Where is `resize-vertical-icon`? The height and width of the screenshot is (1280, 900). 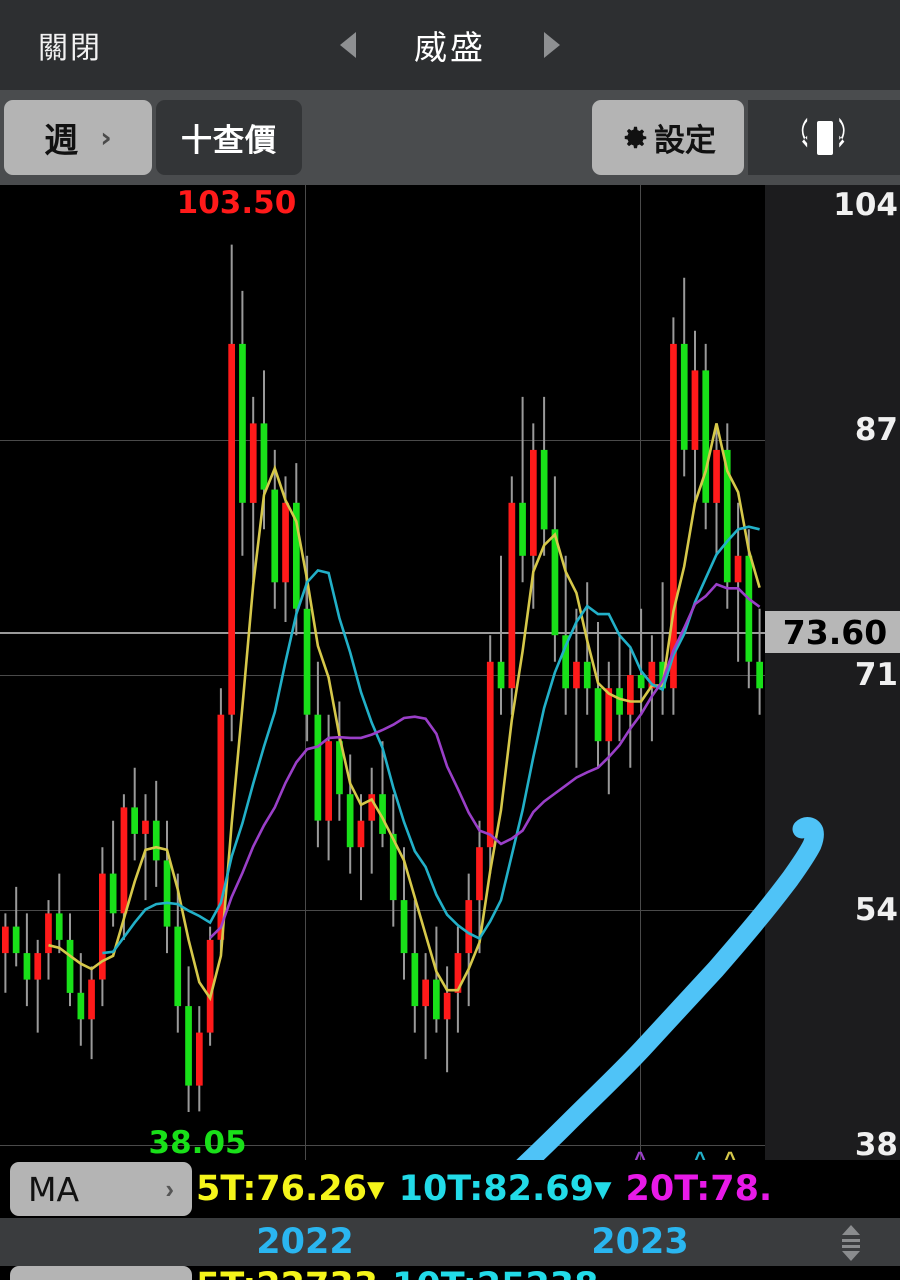 resize-vertical-icon is located at coordinates (851, 1243).